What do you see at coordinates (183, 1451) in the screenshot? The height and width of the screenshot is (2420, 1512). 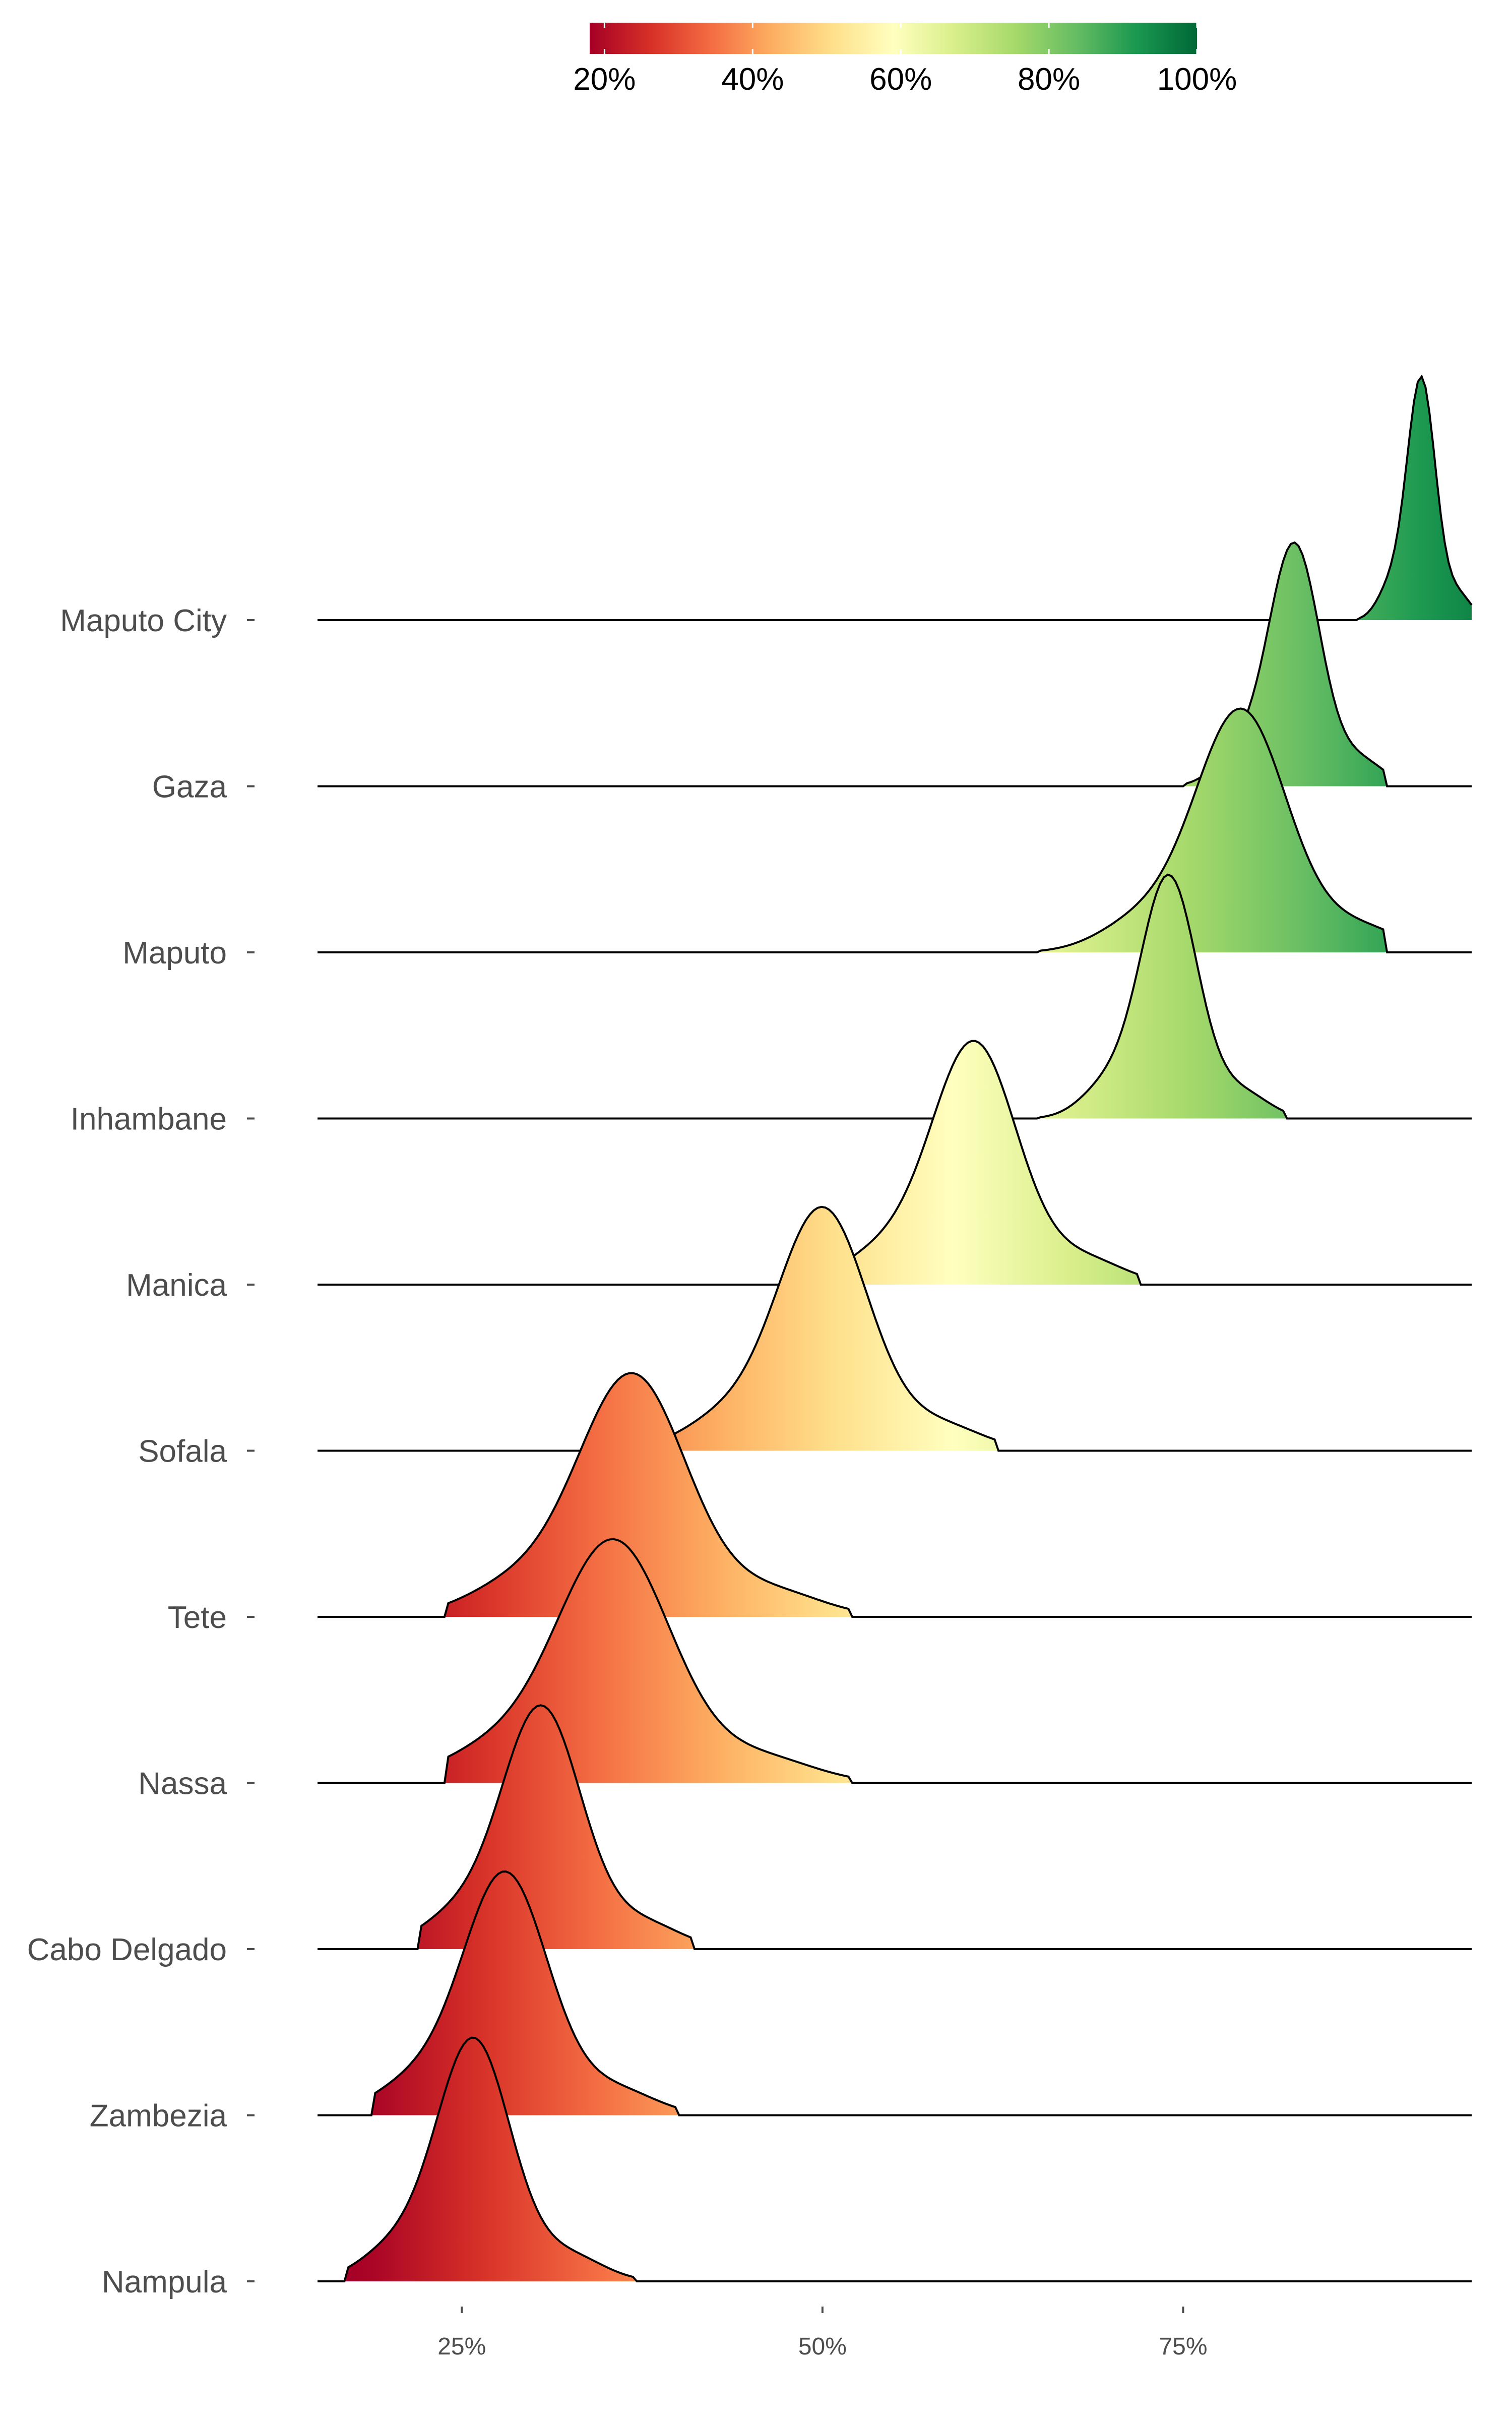 I see `row-label: Sofala` at bounding box center [183, 1451].